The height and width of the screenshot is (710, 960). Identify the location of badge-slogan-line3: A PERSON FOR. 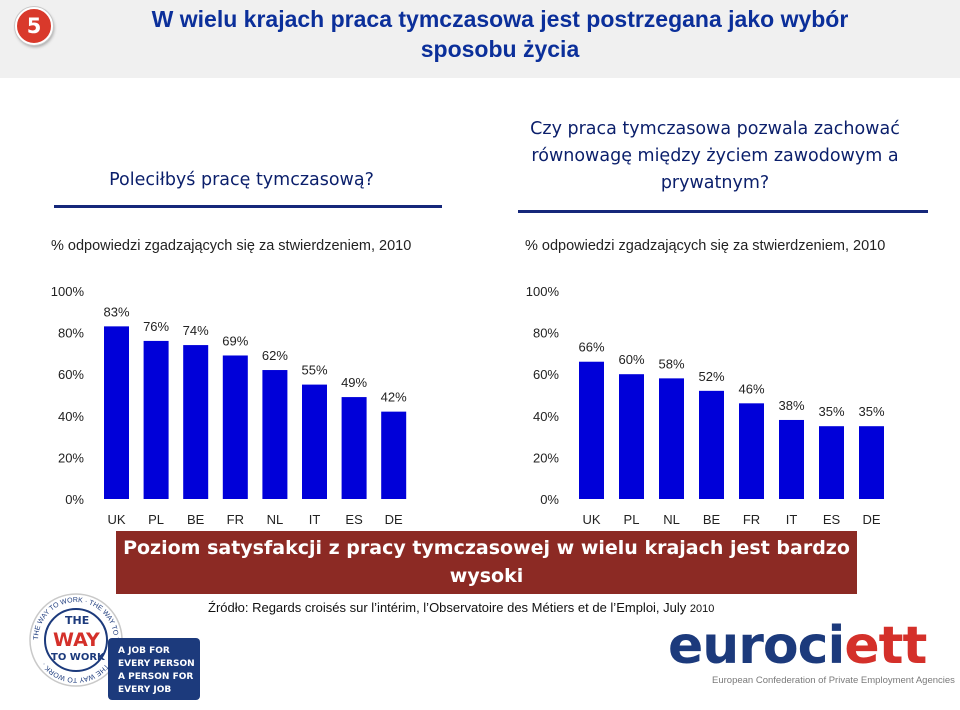
(155, 677).